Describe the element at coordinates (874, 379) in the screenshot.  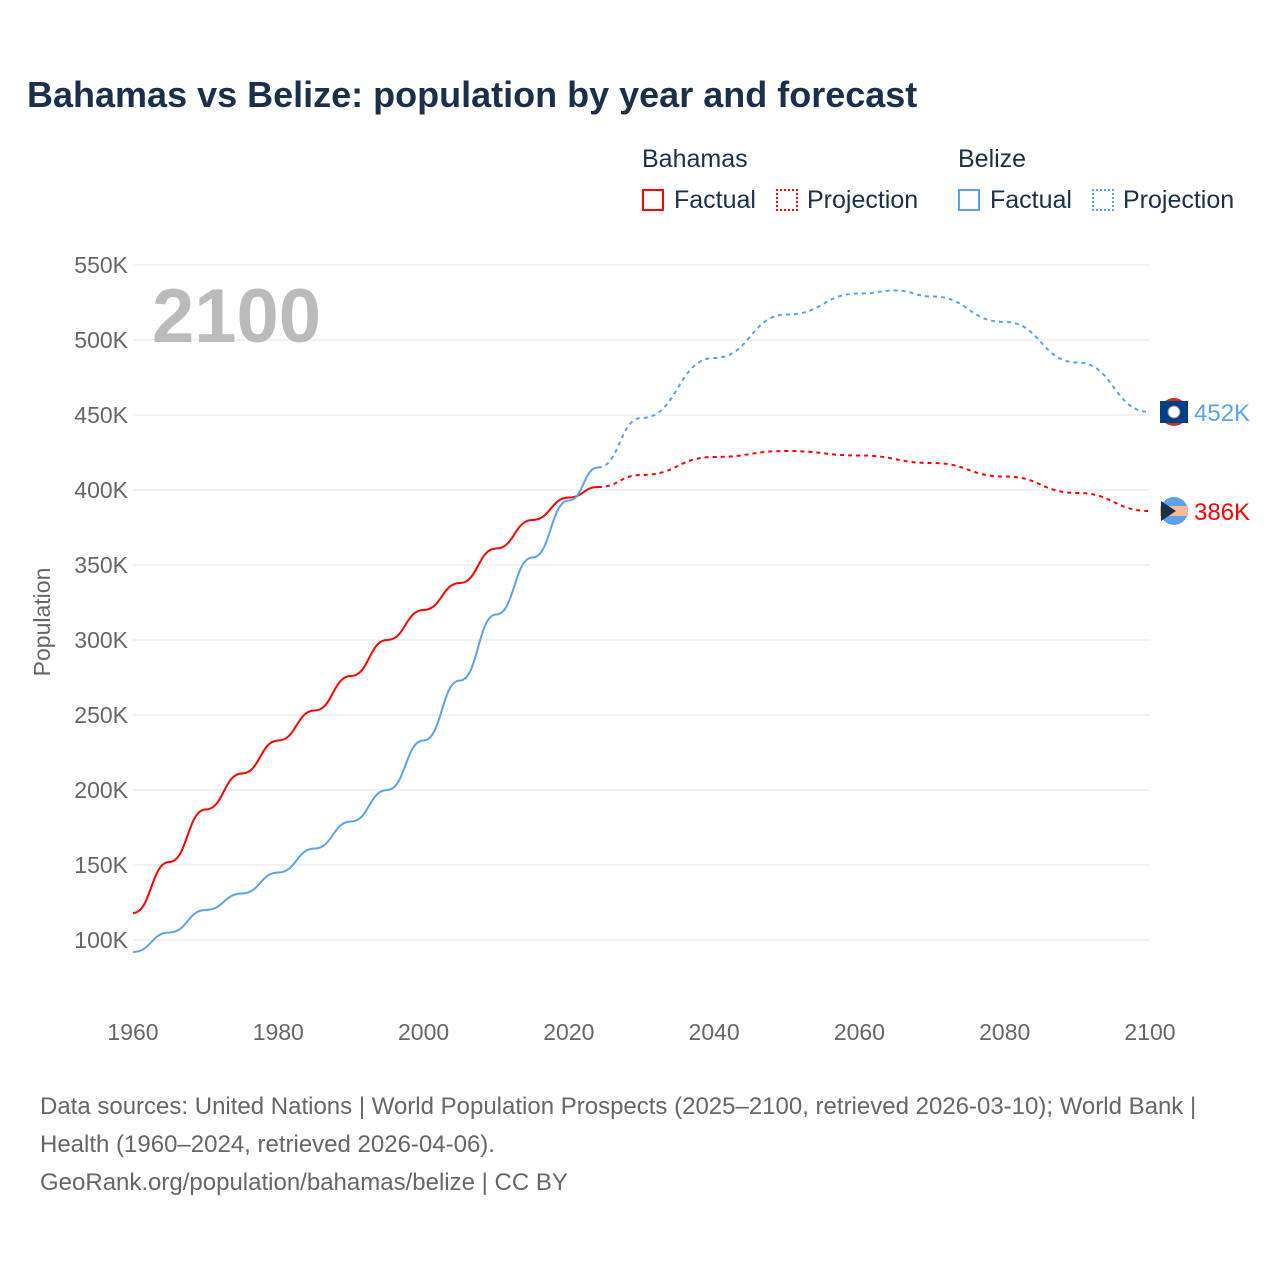
I see `line-belize-projection` at that location.